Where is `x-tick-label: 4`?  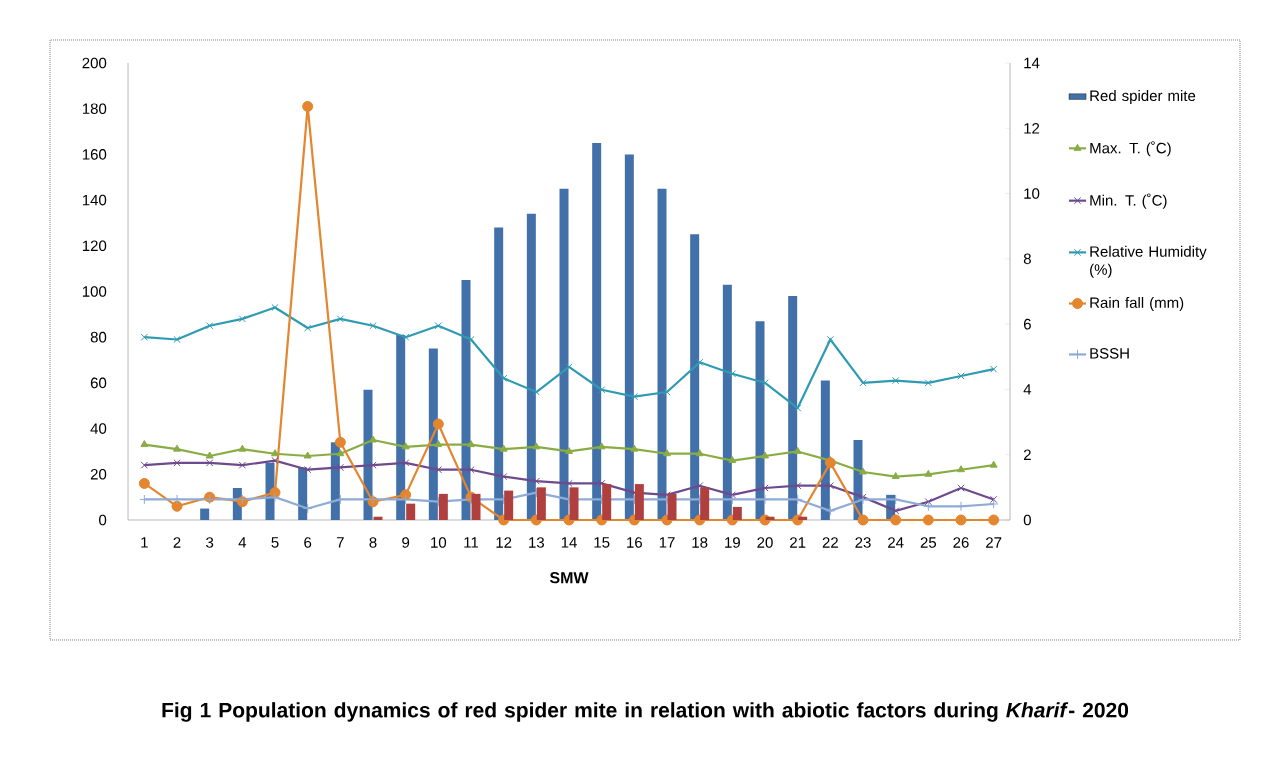 x-tick-label: 4 is located at coordinates (242, 542).